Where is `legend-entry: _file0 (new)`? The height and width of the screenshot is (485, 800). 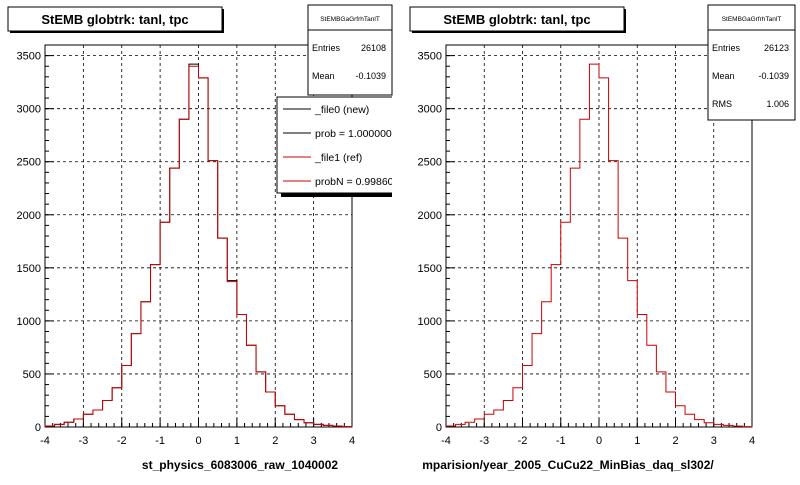 legend-entry: _file0 (new) is located at coordinates (341, 110).